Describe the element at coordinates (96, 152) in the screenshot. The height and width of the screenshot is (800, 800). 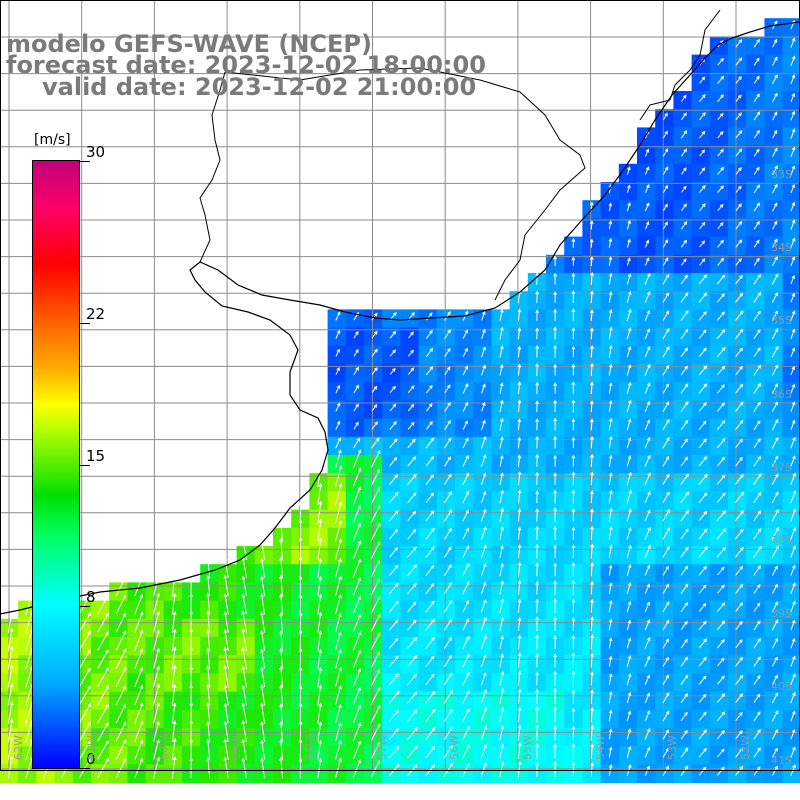
I see `colorbar-tick-label: 30` at that location.